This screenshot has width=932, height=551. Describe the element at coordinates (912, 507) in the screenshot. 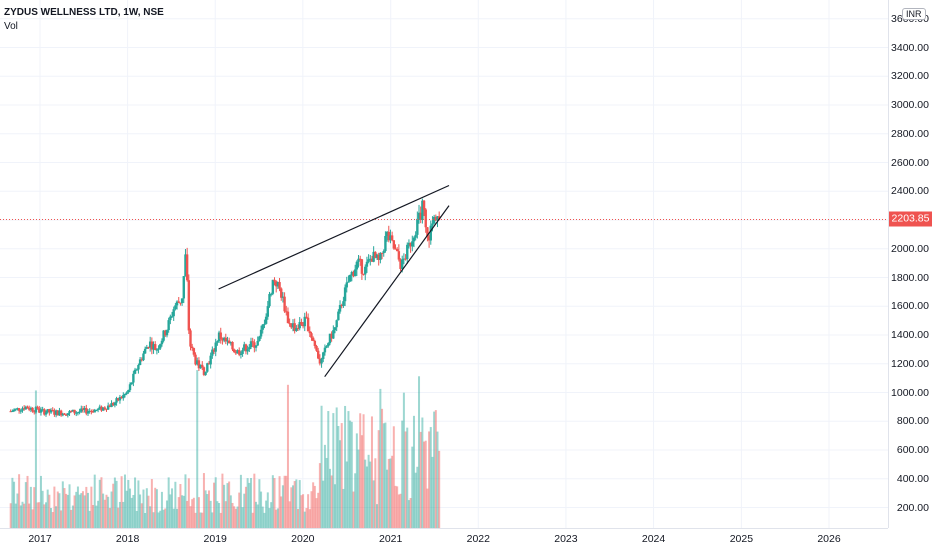

I see `y-tick-label: 200.00` at that location.